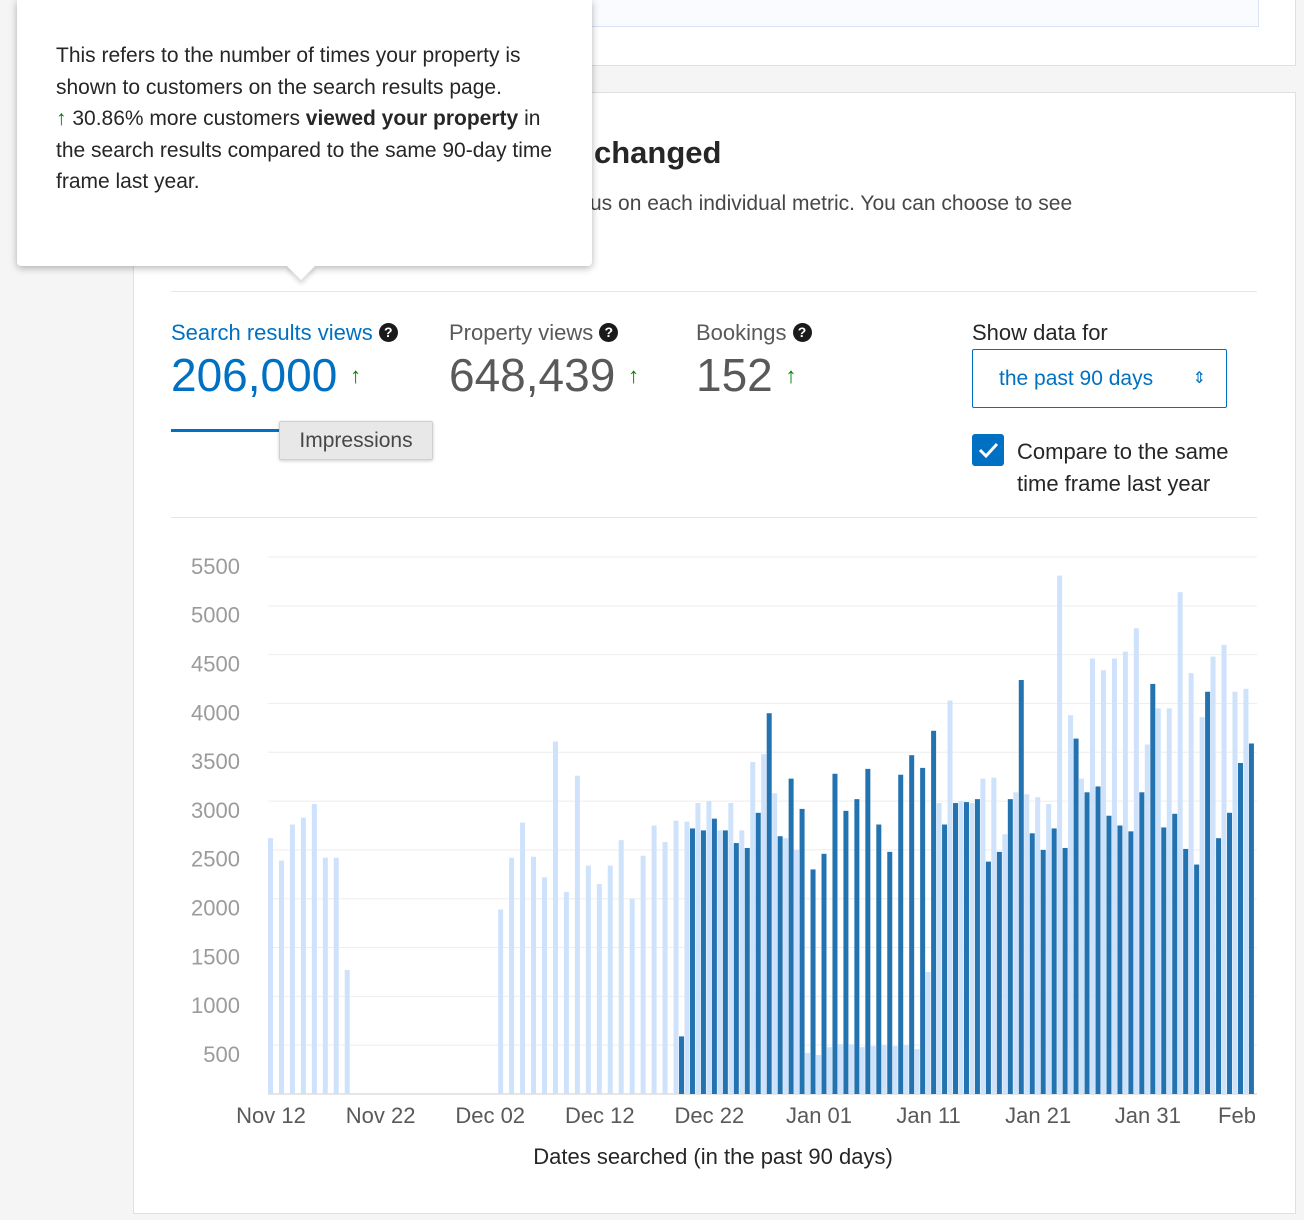 The image size is (1304, 1220). I want to click on x-tick-label: Dec 02, so click(490, 1115).